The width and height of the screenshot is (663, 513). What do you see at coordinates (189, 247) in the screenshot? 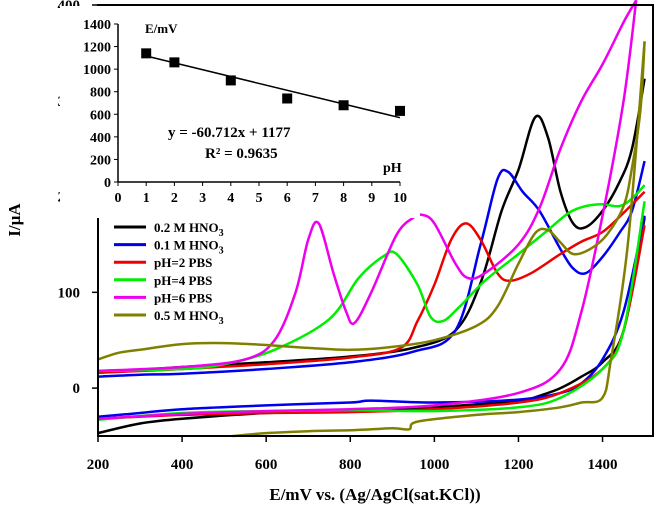
I see `legend-label-0-1-m-hno3: 0.1 M HNO3` at bounding box center [189, 247].